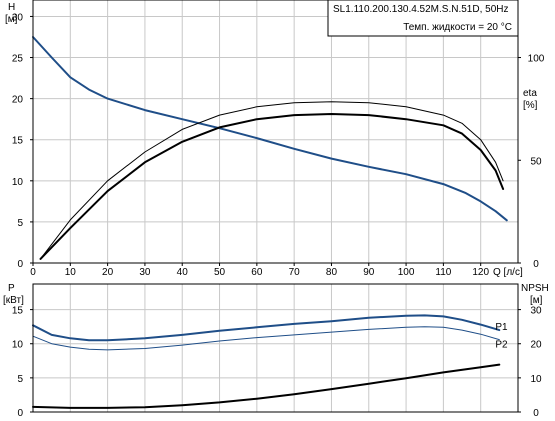  Describe the element at coordinates (457, 27) in the screenshot. I see `liquid-temperature-label: Темп. жидкости = 20 °C` at that location.